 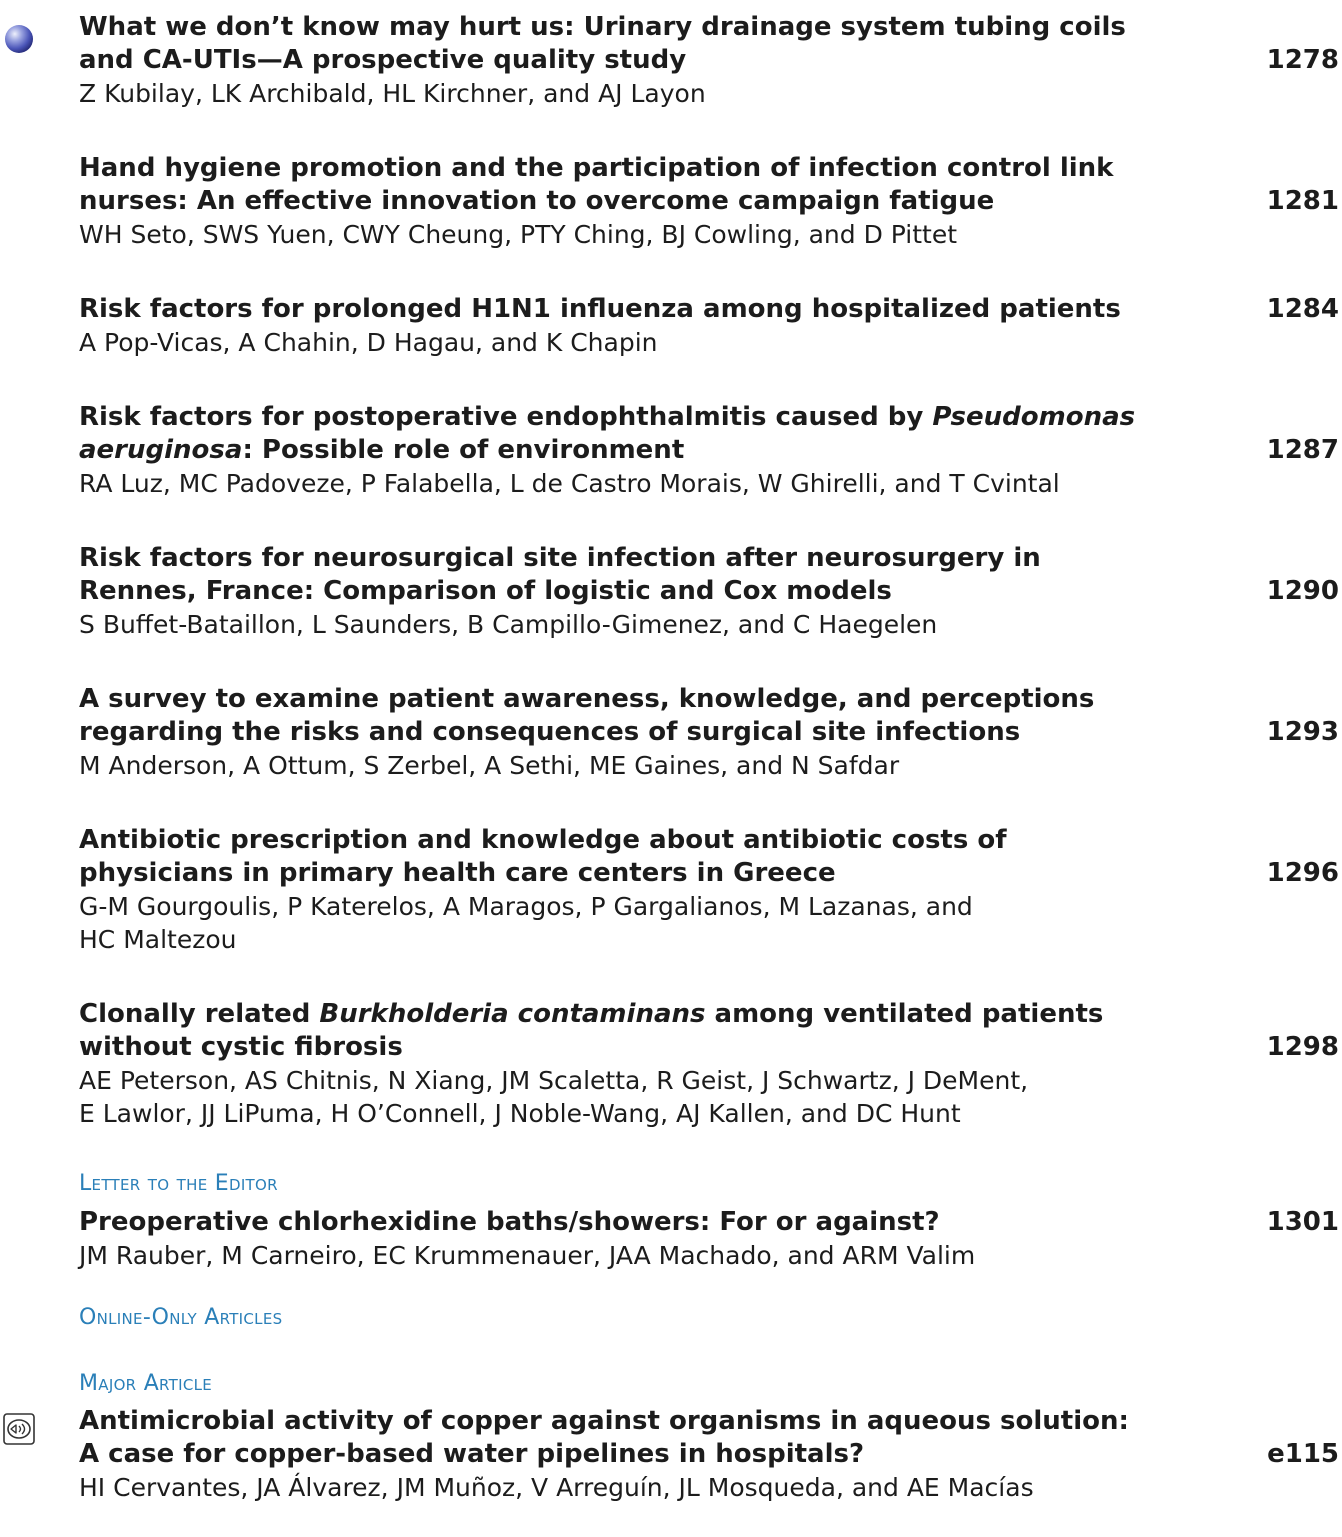 I want to click on page-number: 1301, so click(x=1302, y=1222).